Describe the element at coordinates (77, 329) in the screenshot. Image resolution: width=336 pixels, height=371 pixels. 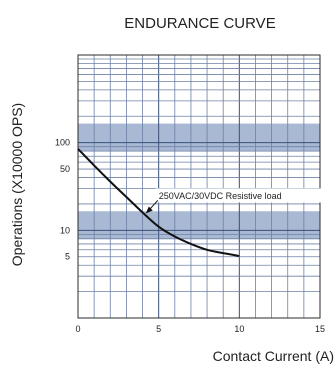
I see `x-tick-label: 0` at that location.